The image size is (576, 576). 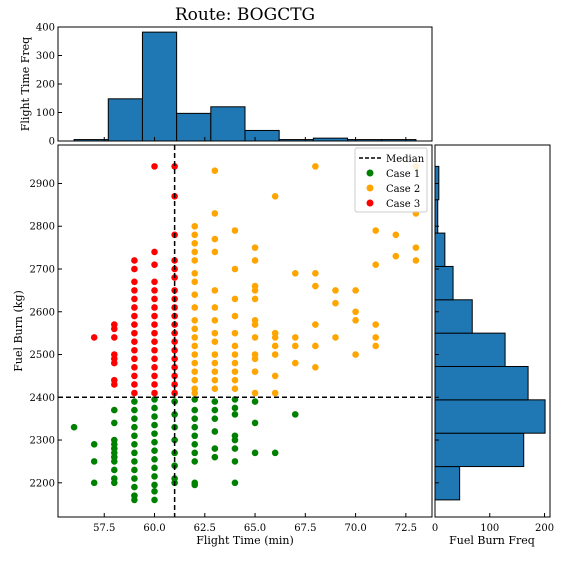 What do you see at coordinates (45, 56) in the screenshot?
I see `hist-x-ytick-label: 300` at bounding box center [45, 56].